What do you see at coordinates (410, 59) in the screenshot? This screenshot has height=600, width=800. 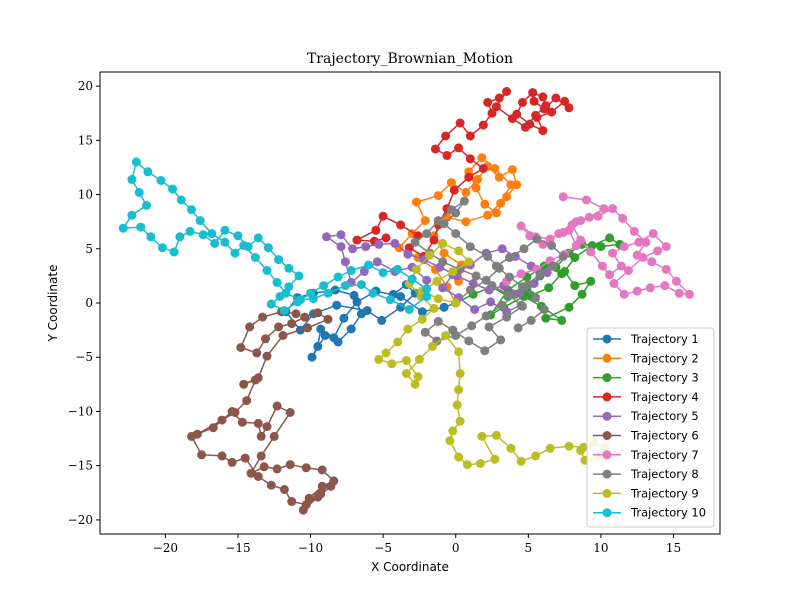 I see `chart-title: Trajectory_Brownian_Motion` at bounding box center [410, 59].